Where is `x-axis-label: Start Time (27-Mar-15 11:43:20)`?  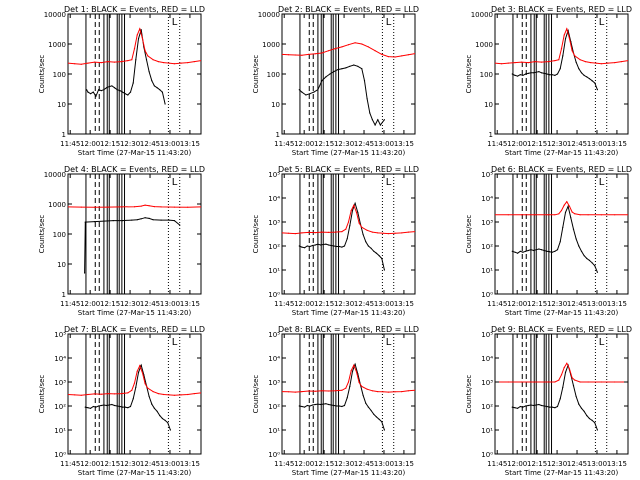 x-axis-label: Start Time (27-Mar-15 11:43:20) is located at coordinates (135, 313).